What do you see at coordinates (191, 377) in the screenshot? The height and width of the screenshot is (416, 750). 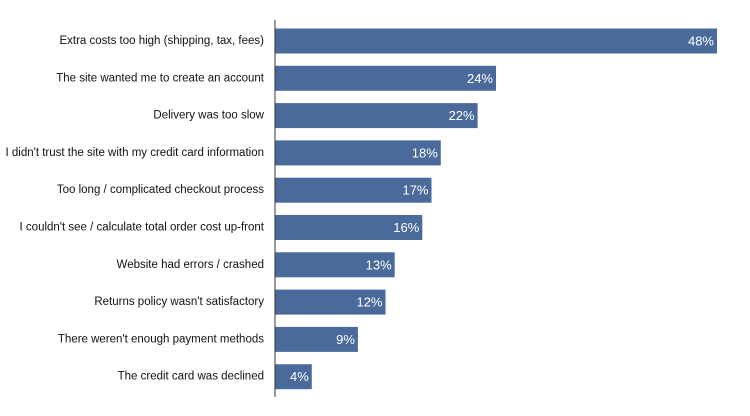 I see `category-label-10: The credit card was declined` at bounding box center [191, 377].